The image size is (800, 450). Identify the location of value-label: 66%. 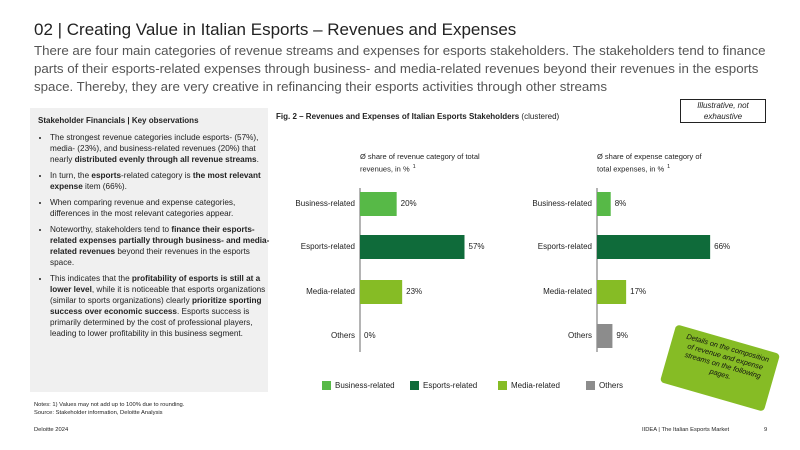
(722, 246).